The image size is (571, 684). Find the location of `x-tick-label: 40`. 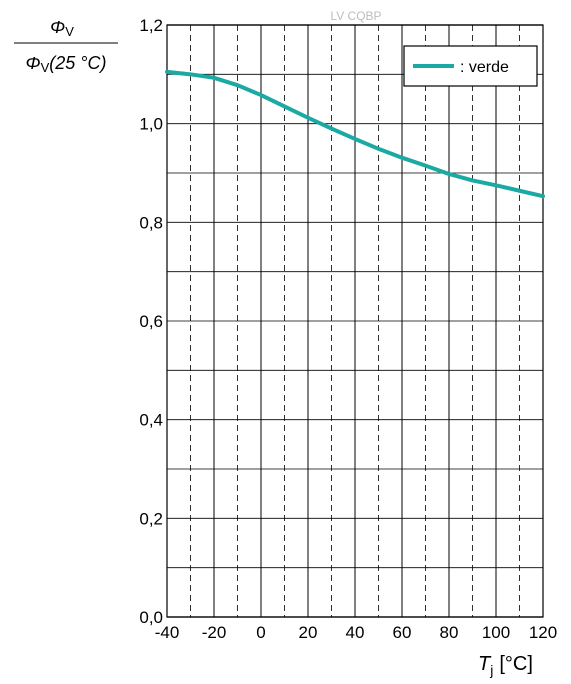

x-tick-label: 40 is located at coordinates (355, 632).